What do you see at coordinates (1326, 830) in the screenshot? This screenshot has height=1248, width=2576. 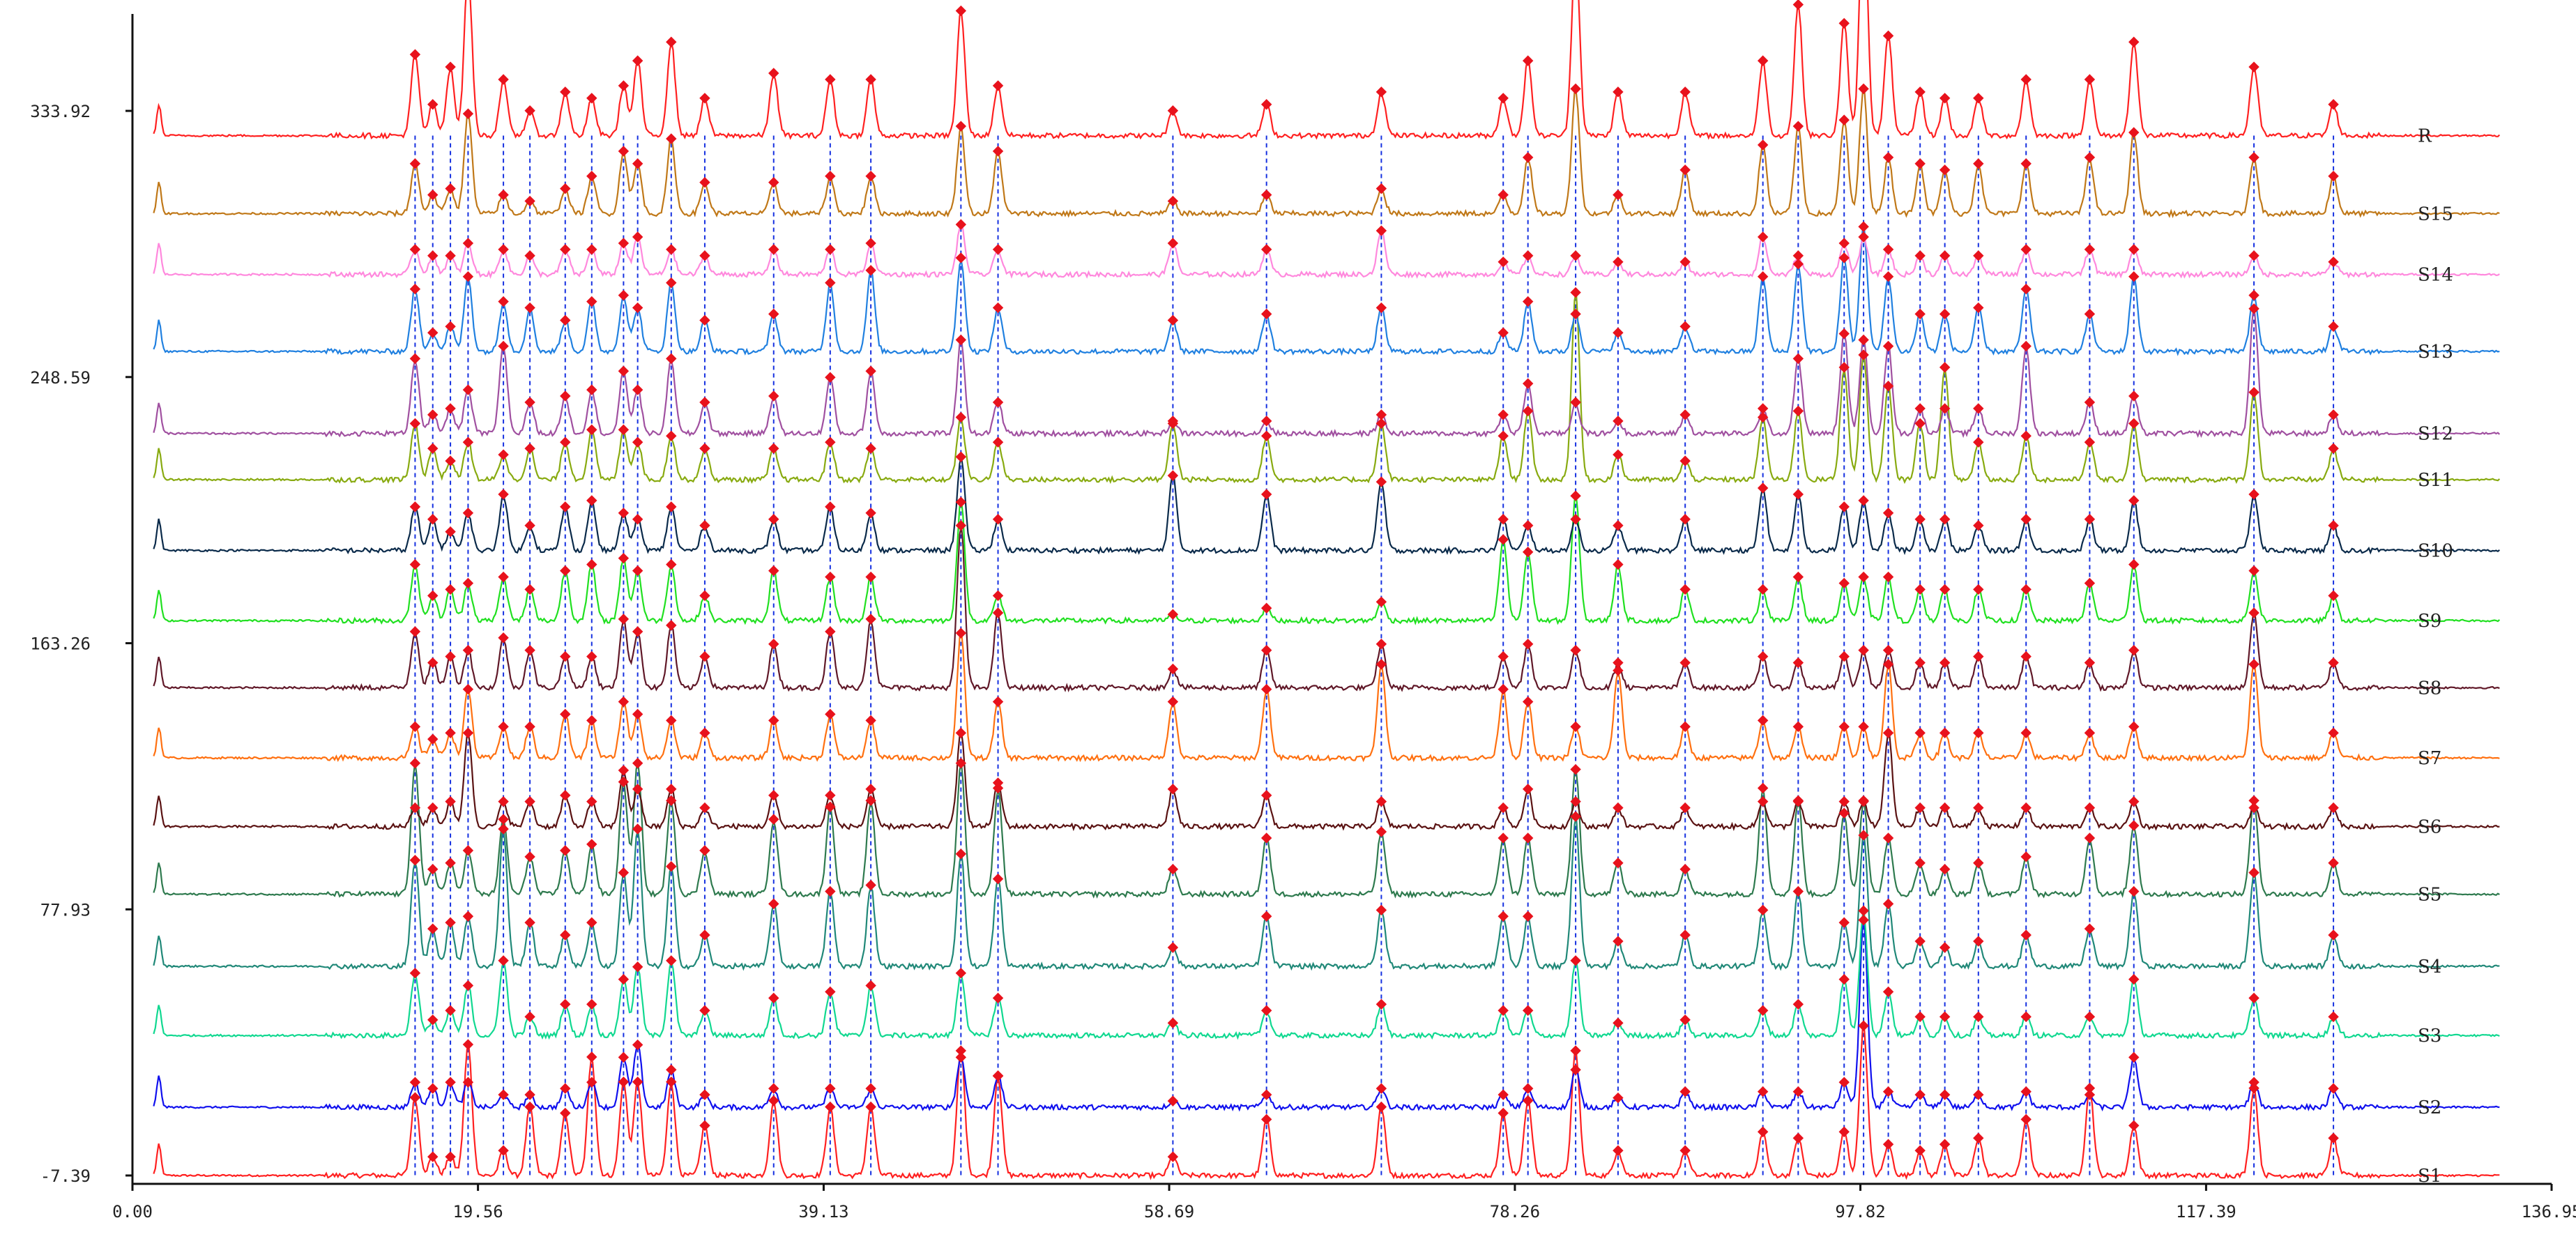 I see `trace-S5` at bounding box center [1326, 830].